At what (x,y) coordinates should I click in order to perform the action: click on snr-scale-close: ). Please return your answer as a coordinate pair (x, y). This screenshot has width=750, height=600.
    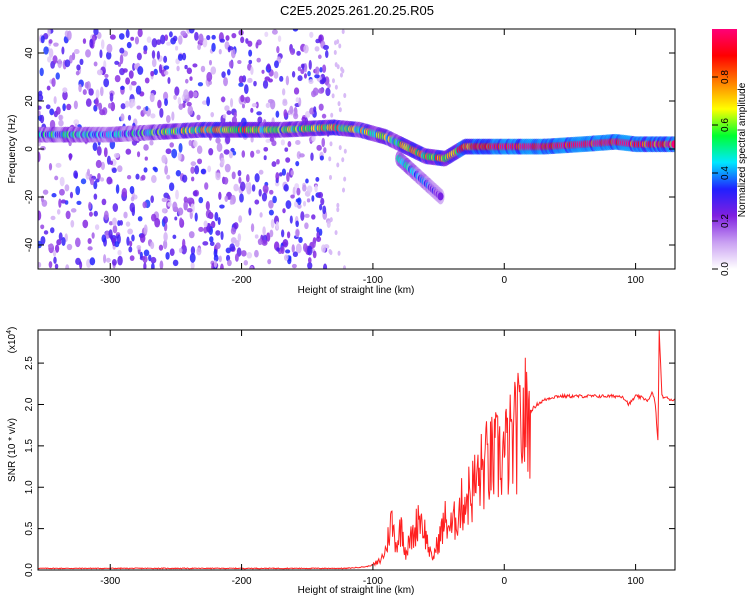
    Looking at the image, I should click on (12, 328).